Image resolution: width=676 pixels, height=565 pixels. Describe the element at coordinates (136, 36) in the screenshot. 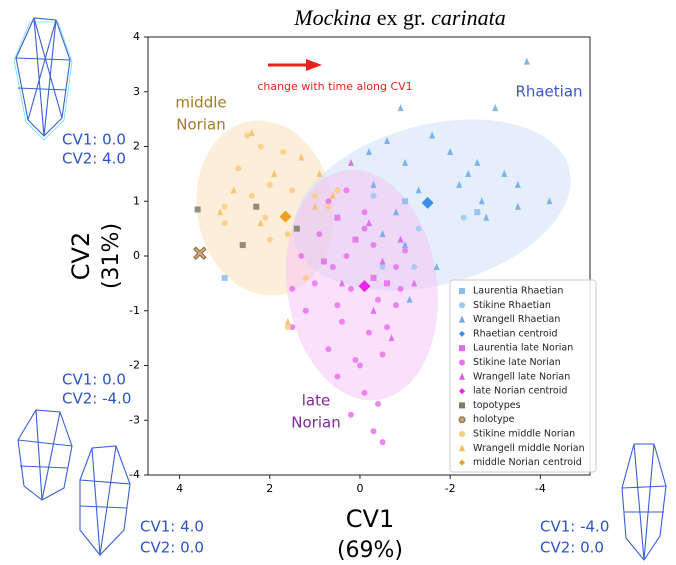

I see `y-tick-label: 4` at that location.